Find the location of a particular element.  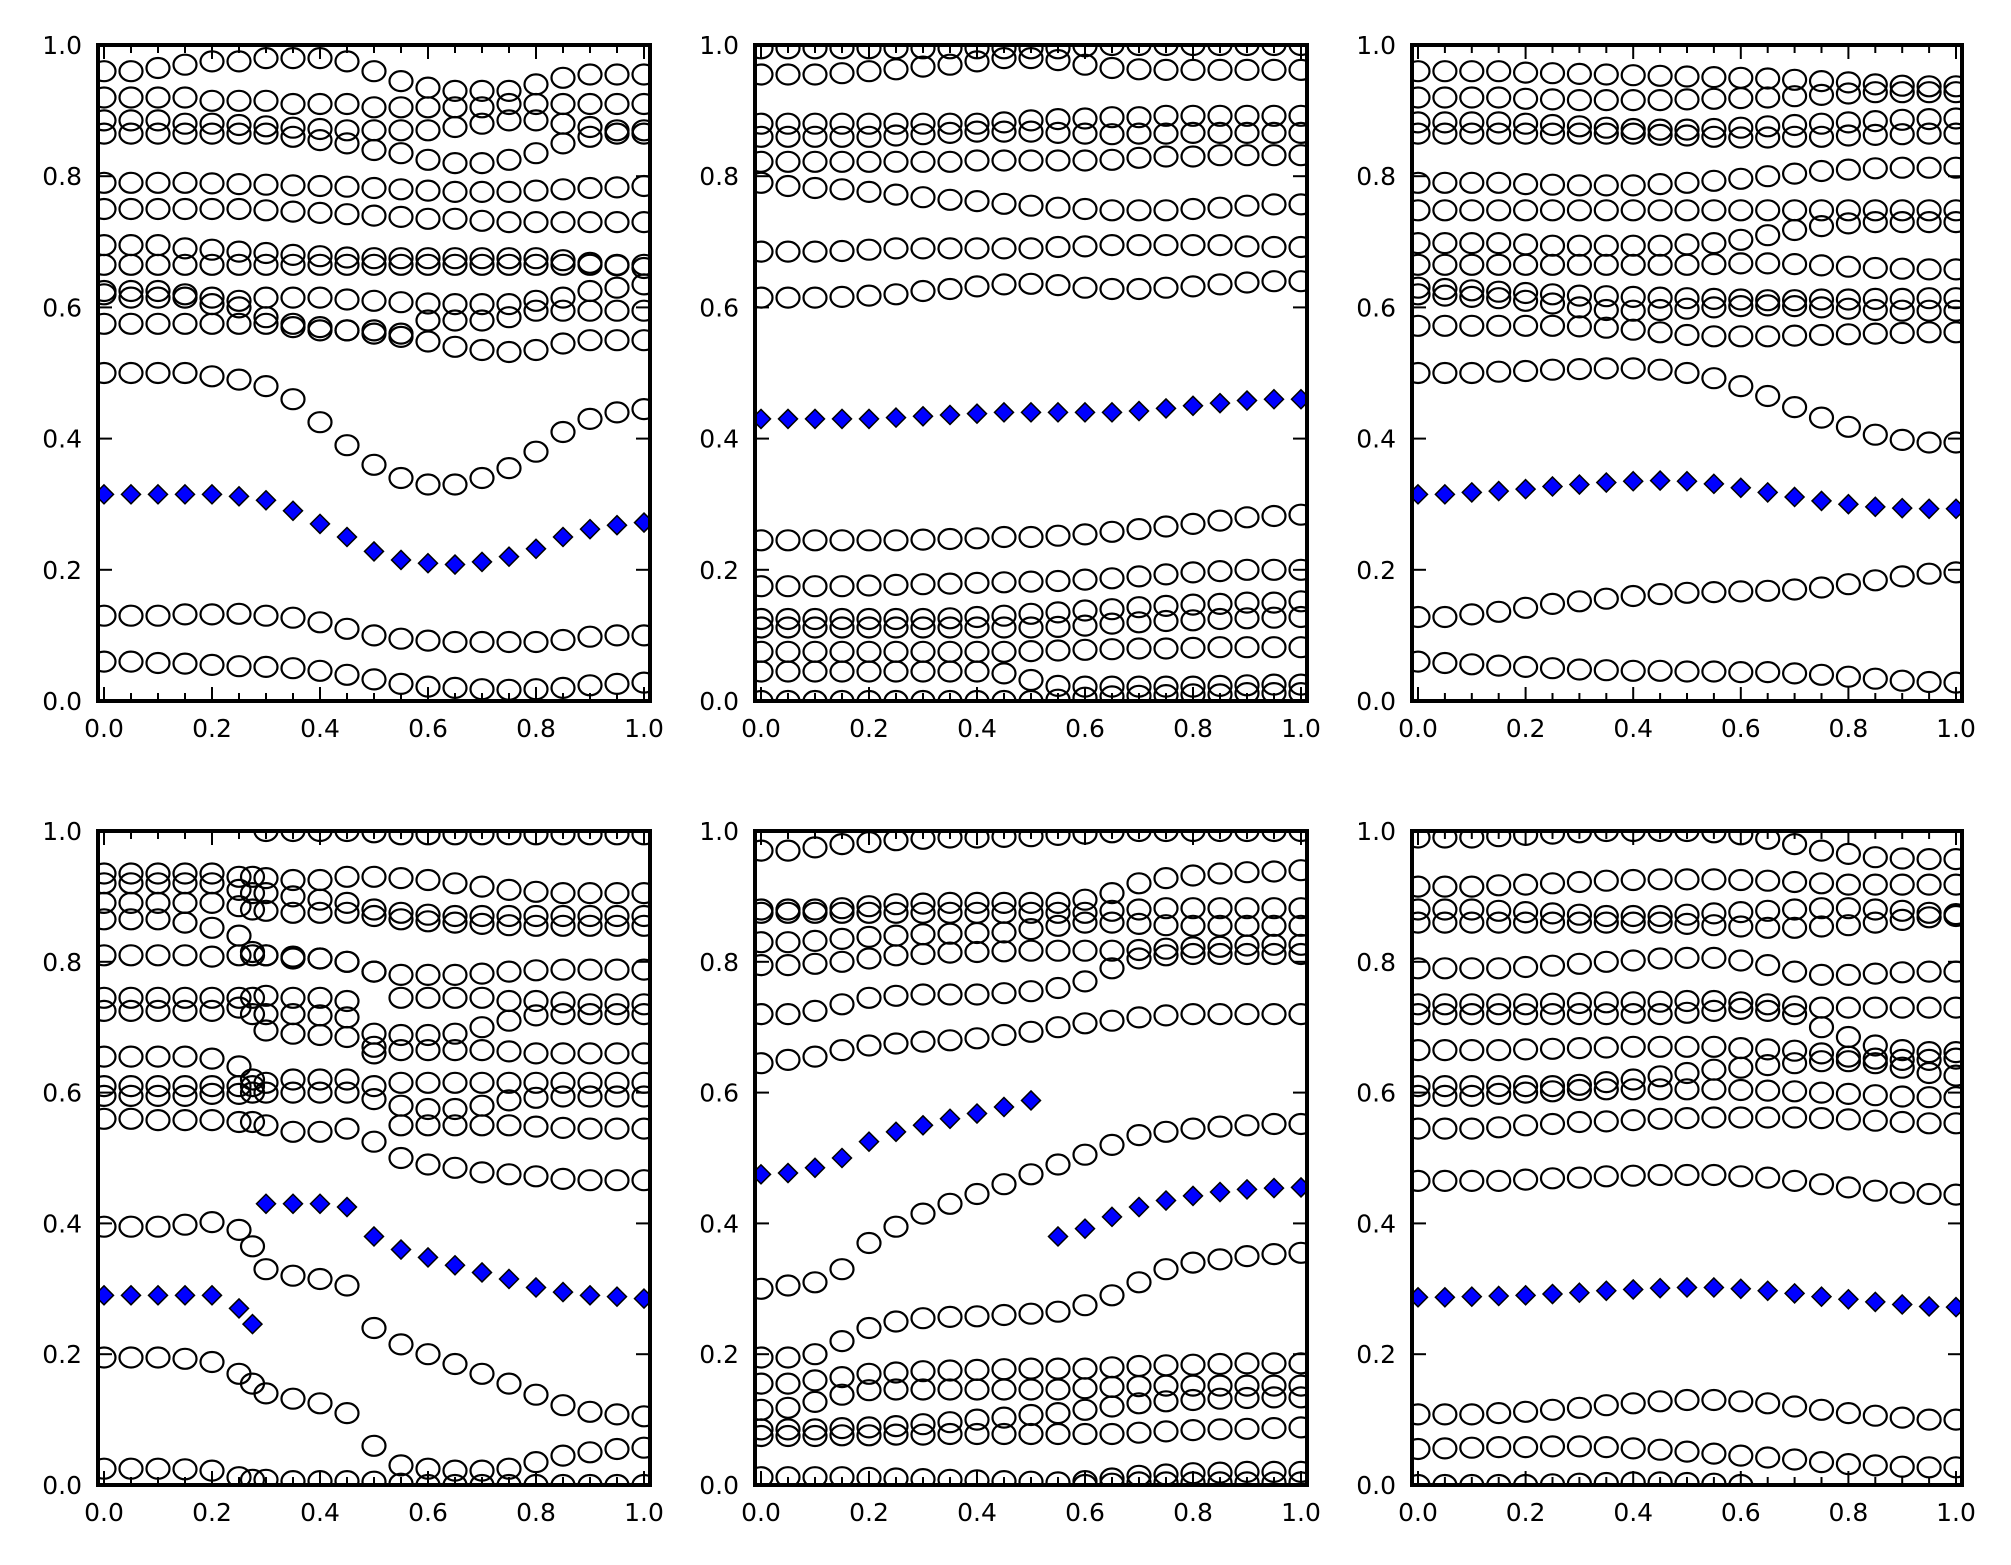

y-tick-label: 0.4 is located at coordinates (1376, 439).